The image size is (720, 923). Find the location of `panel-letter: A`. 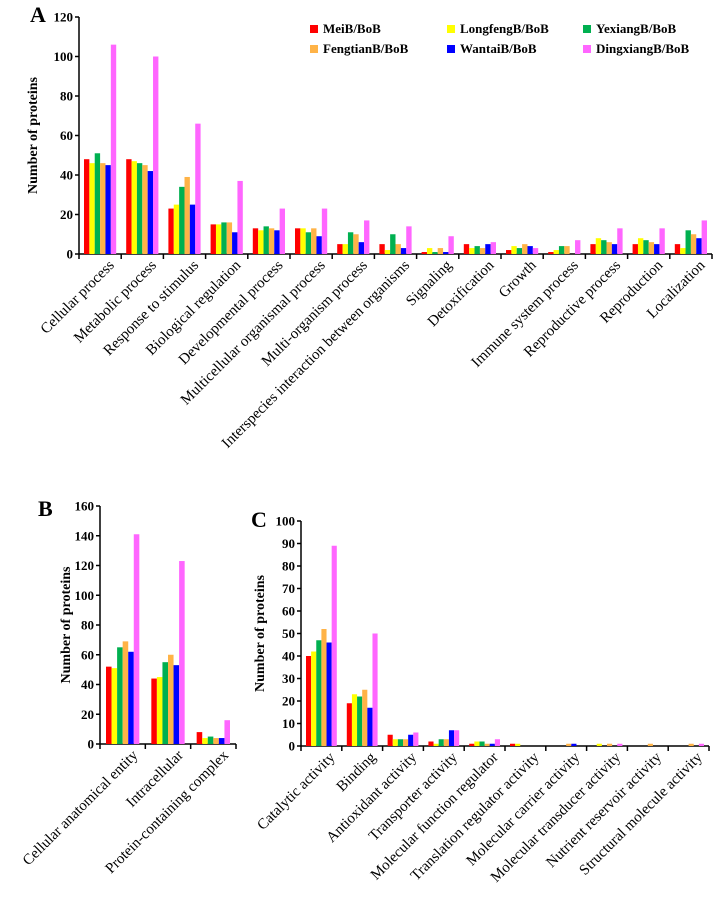

panel-letter: A is located at coordinates (38, 14).